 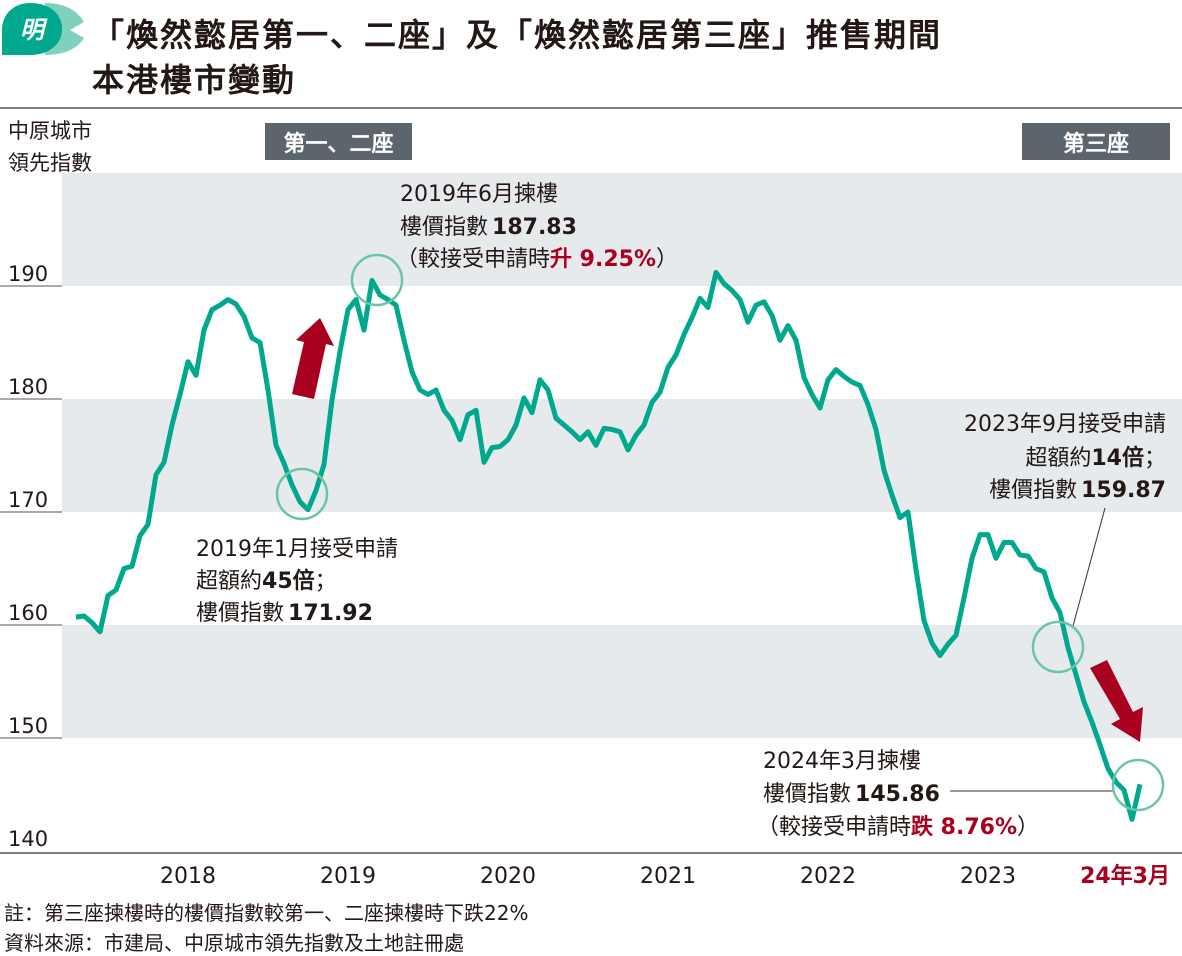 I want to click on x-tick-label: 2019, so click(x=348, y=876).